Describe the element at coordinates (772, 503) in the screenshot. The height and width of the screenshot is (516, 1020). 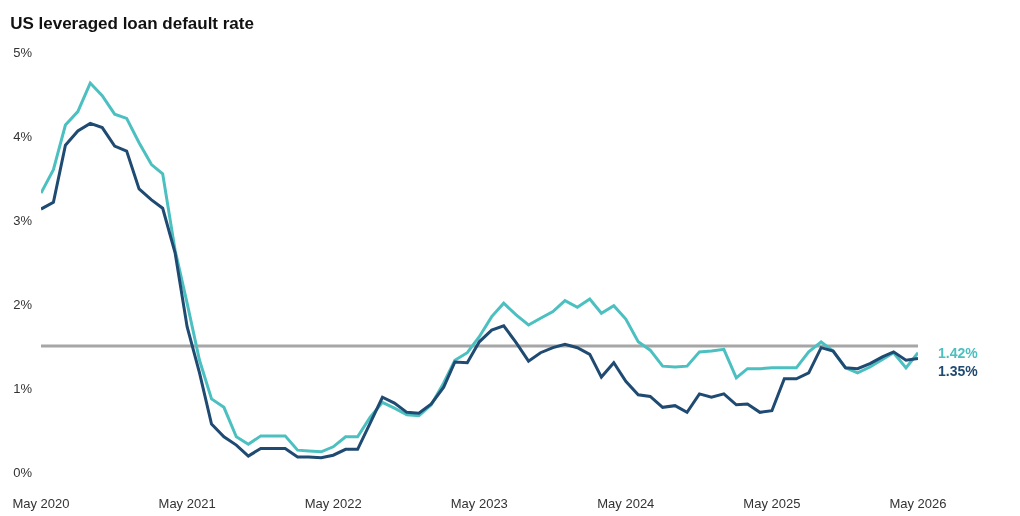
I see `x-tick-label: May 2025` at that location.